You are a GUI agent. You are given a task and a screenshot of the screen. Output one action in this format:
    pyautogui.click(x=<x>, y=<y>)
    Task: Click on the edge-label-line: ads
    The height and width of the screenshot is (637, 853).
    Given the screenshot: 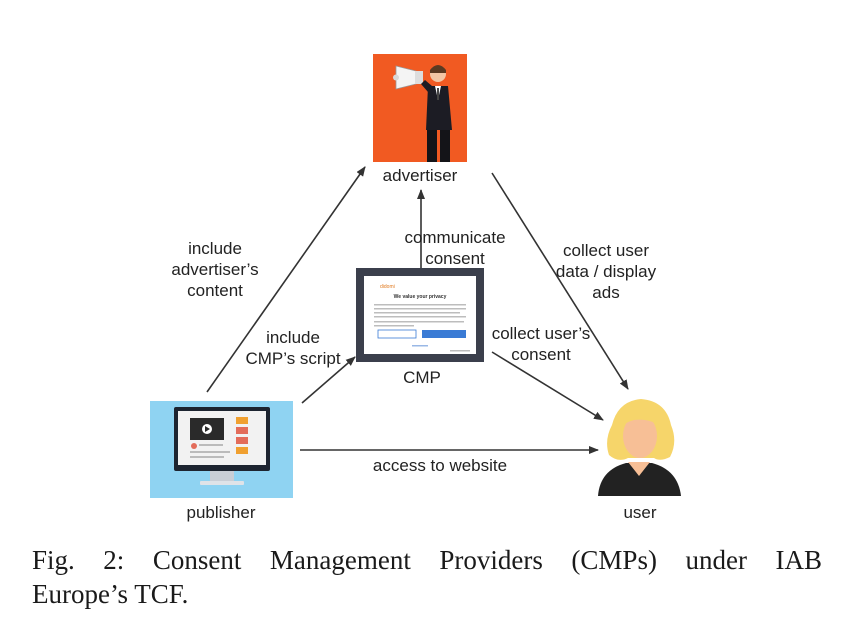 What is the action you would take?
    pyautogui.click(x=606, y=292)
    